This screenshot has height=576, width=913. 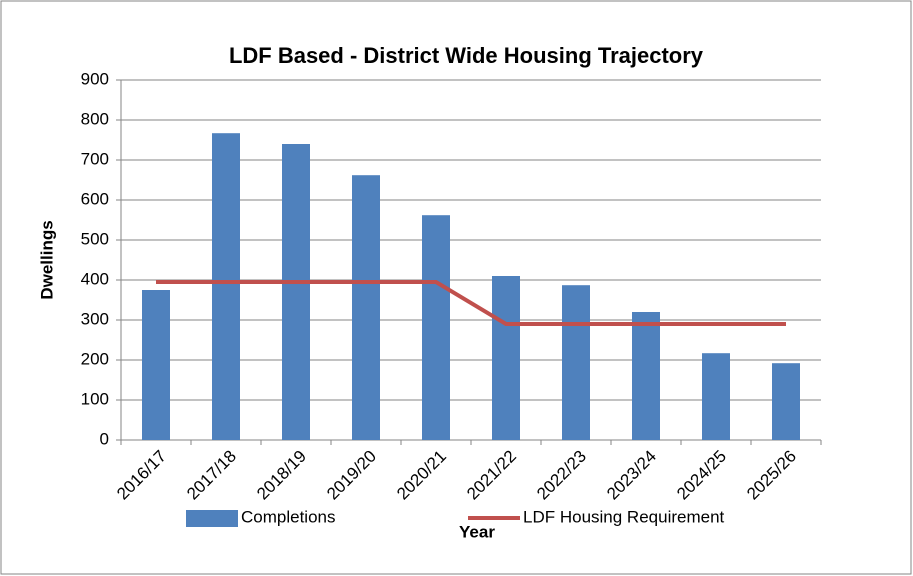 I want to click on x-axis-label: Year, so click(x=477, y=531).